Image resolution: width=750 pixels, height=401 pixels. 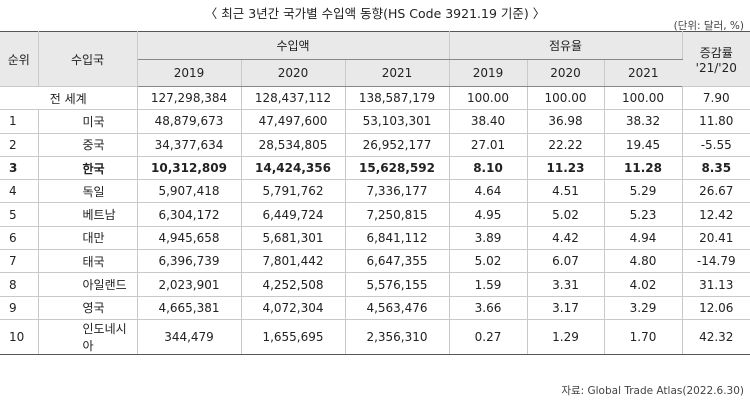 What do you see at coordinates (397, 191) in the screenshot?
I see `amount-cell: 7,336,177` at bounding box center [397, 191].